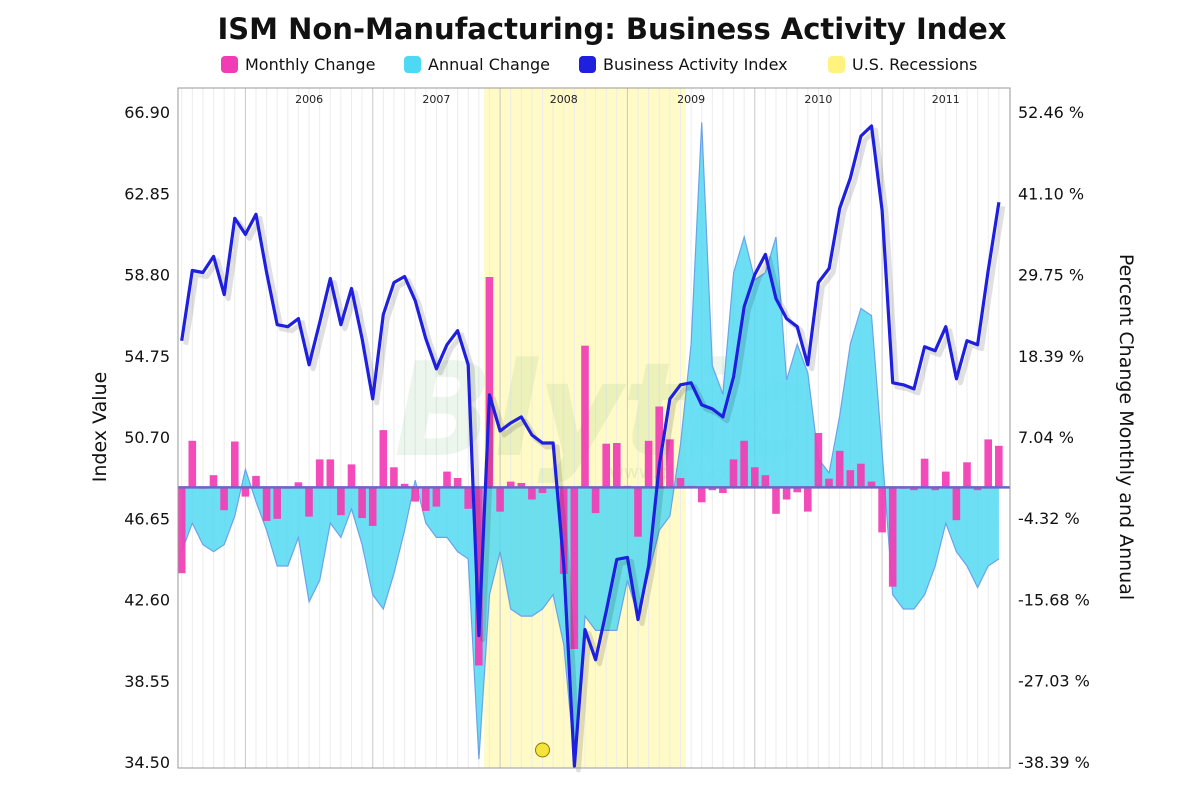 This screenshot has width=1200, height=800. What do you see at coordinates (310, 64) in the screenshot?
I see `legend-label-monthly-change: Monthly Change` at bounding box center [310, 64].